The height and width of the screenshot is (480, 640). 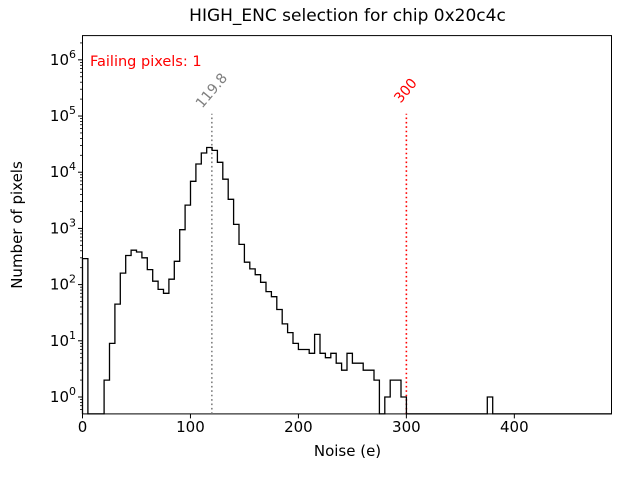 What do you see at coordinates (17, 225) in the screenshot?
I see `y-axis-title: Number of pixels` at bounding box center [17, 225].